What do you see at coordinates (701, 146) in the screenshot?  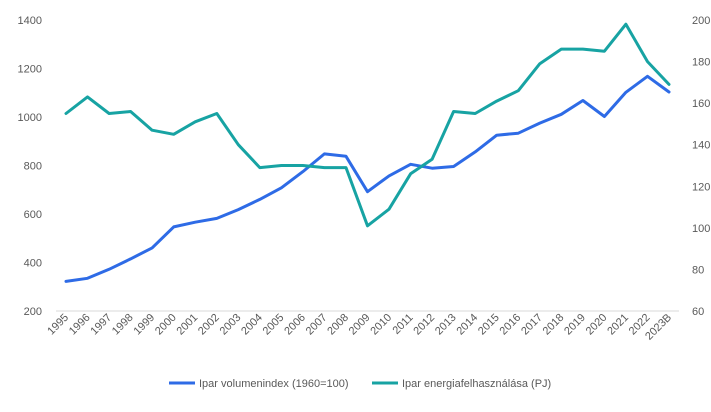 I see `right-axis-tick-label: 140` at bounding box center [701, 146].